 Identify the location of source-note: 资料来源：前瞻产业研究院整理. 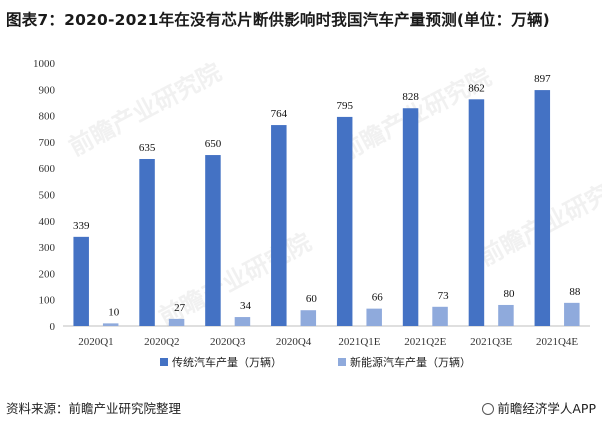
(94, 408).